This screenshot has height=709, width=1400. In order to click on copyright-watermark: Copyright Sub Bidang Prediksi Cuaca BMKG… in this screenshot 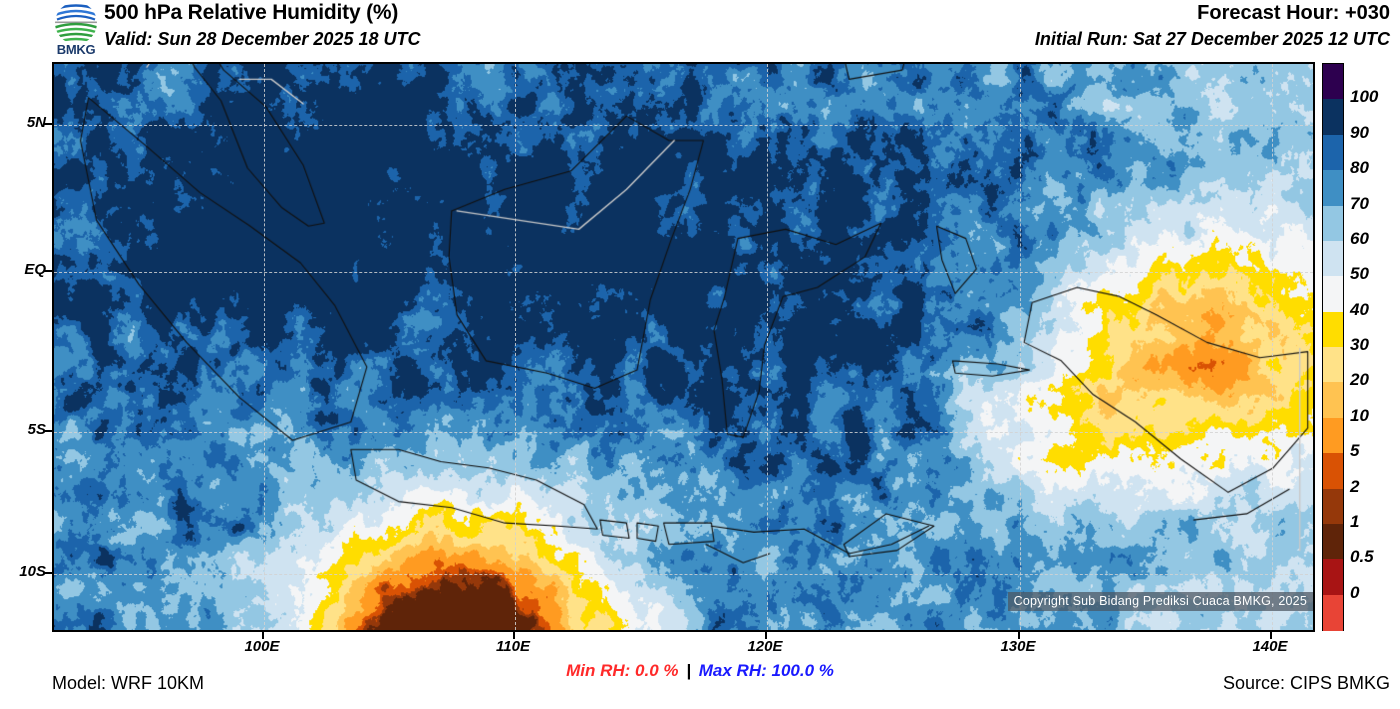, I will do `click(1160, 601)`.